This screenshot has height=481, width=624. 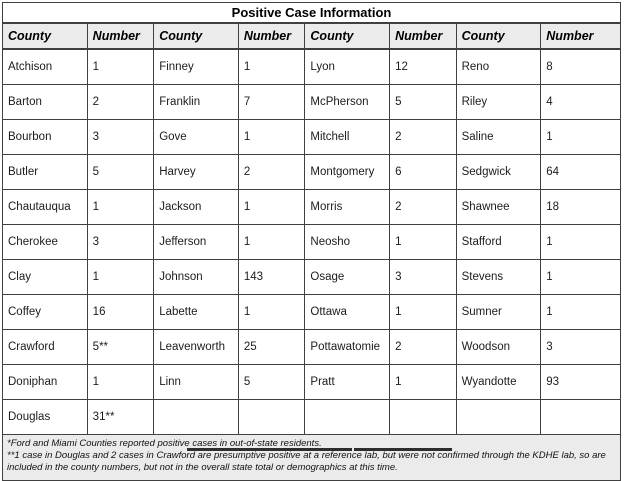 What do you see at coordinates (120, 347) in the screenshot?
I see `number-cell: 5**` at bounding box center [120, 347].